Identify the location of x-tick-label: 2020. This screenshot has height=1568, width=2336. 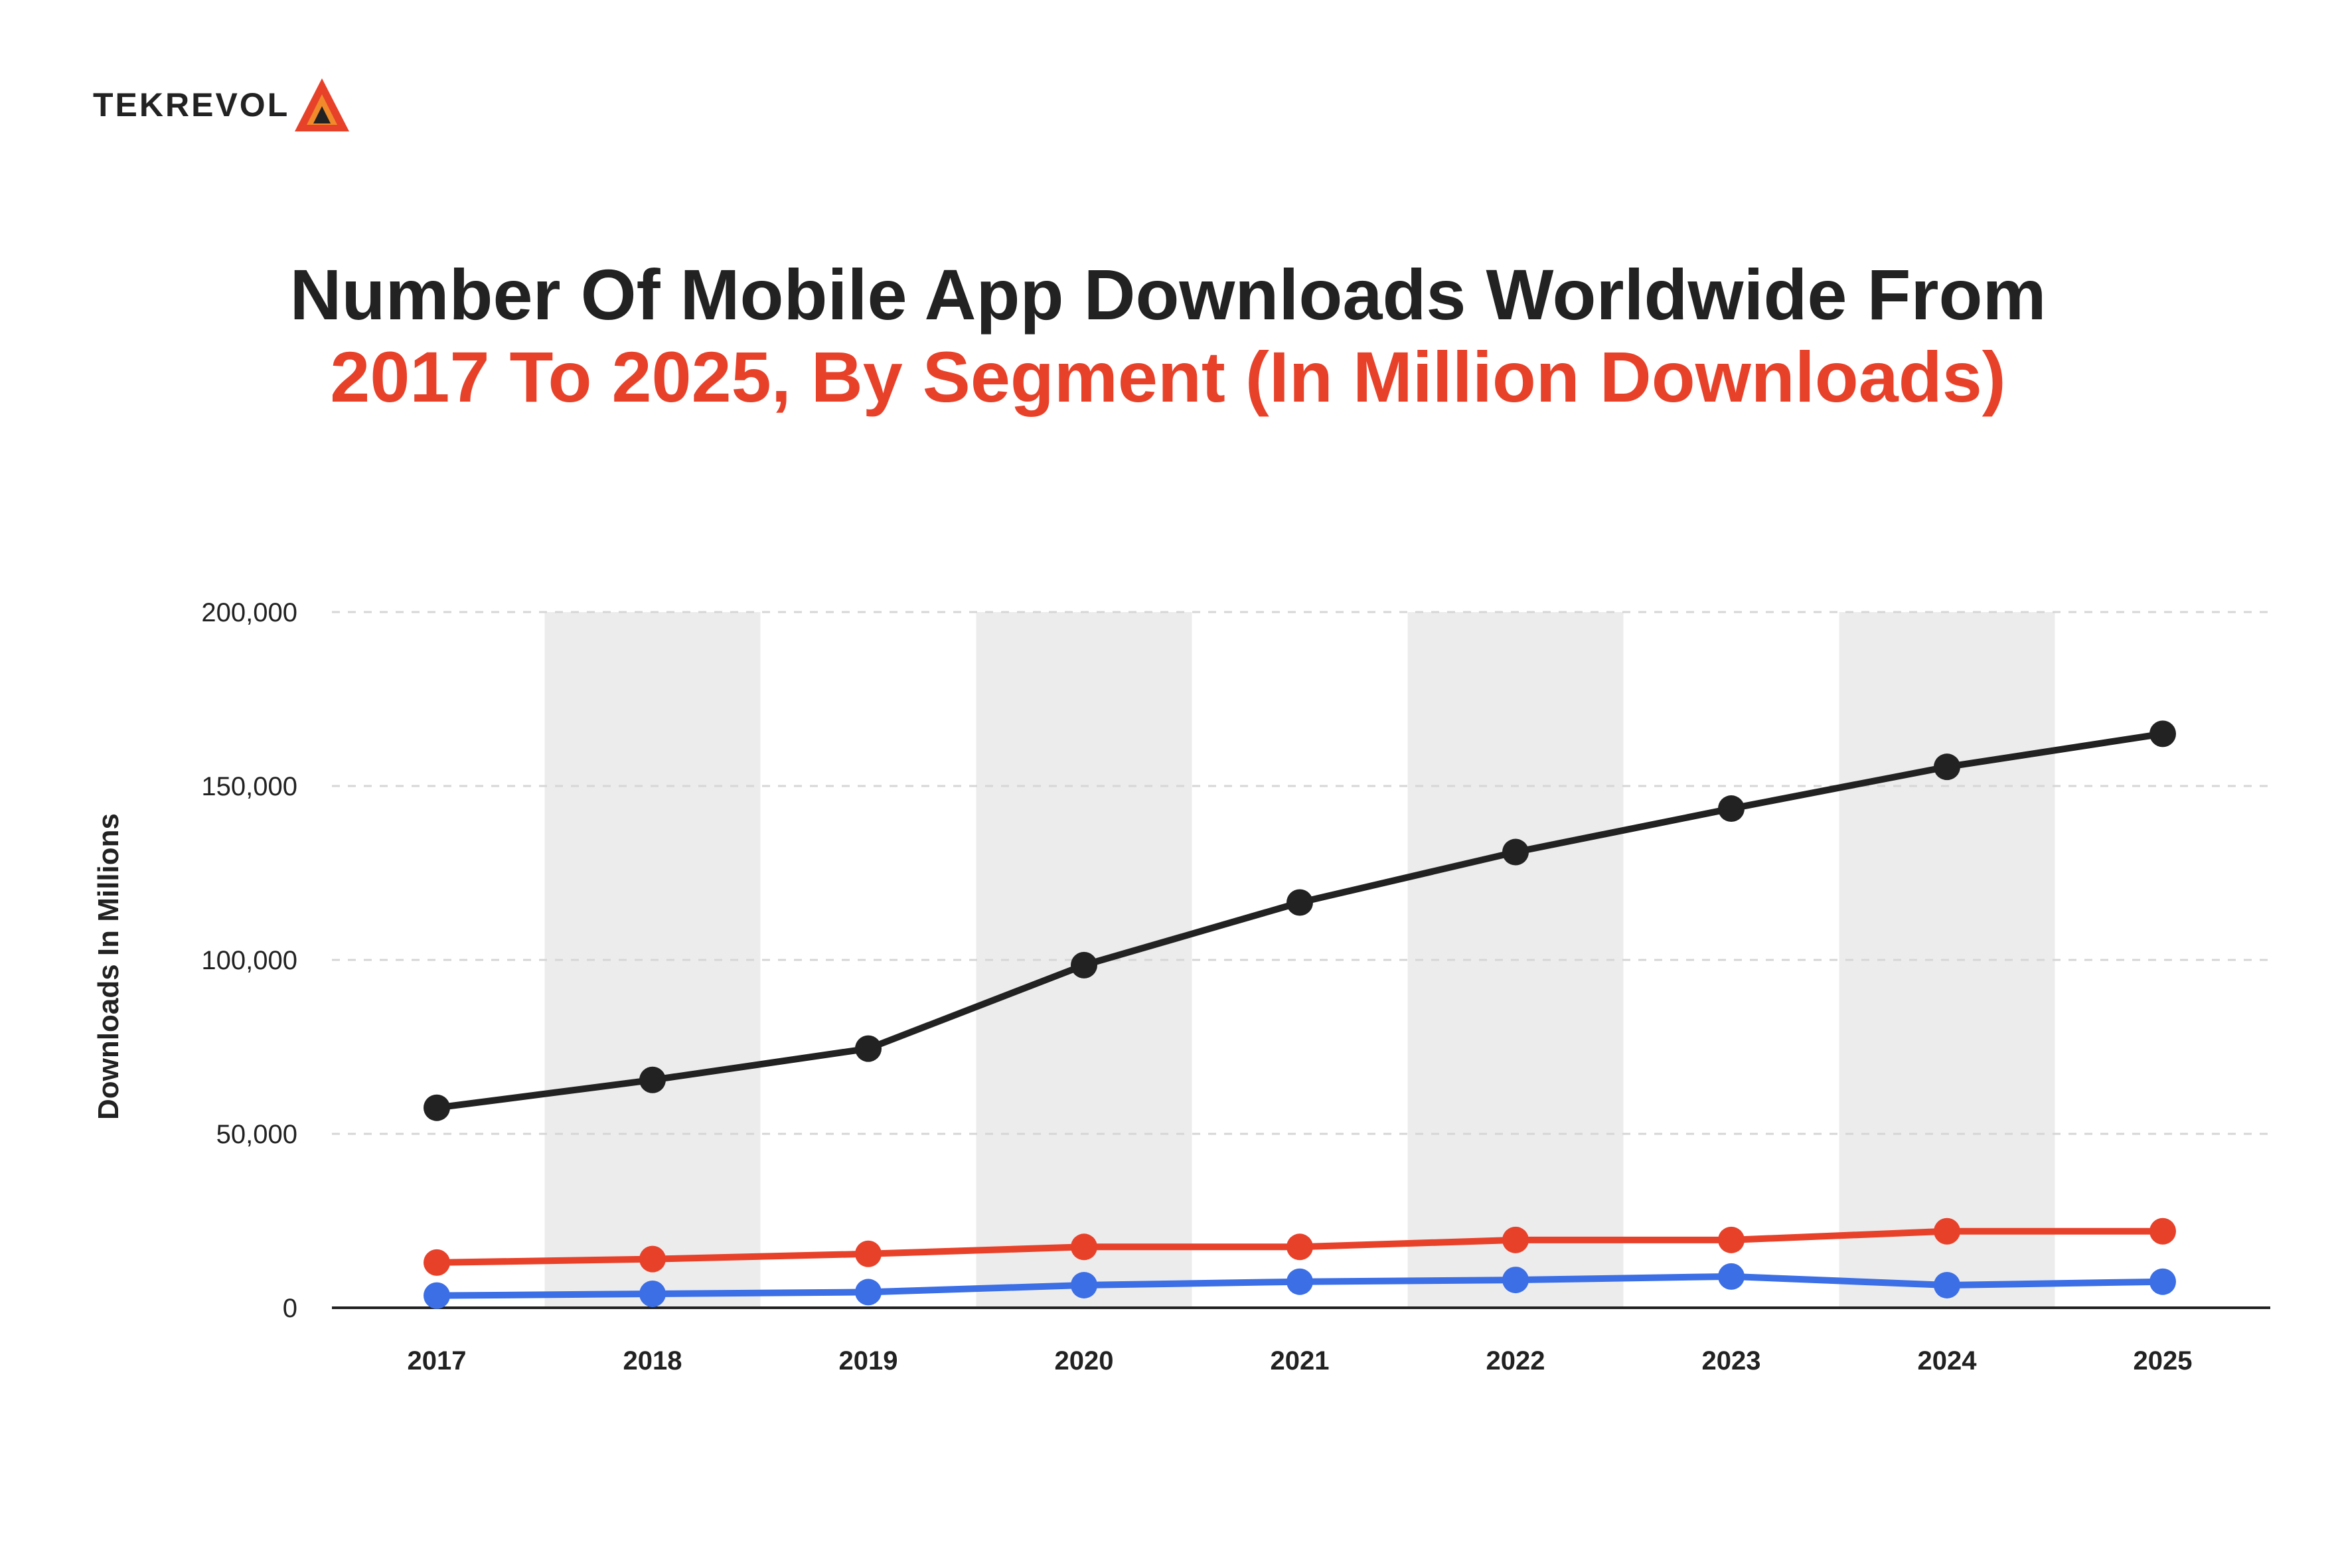
(1084, 1361).